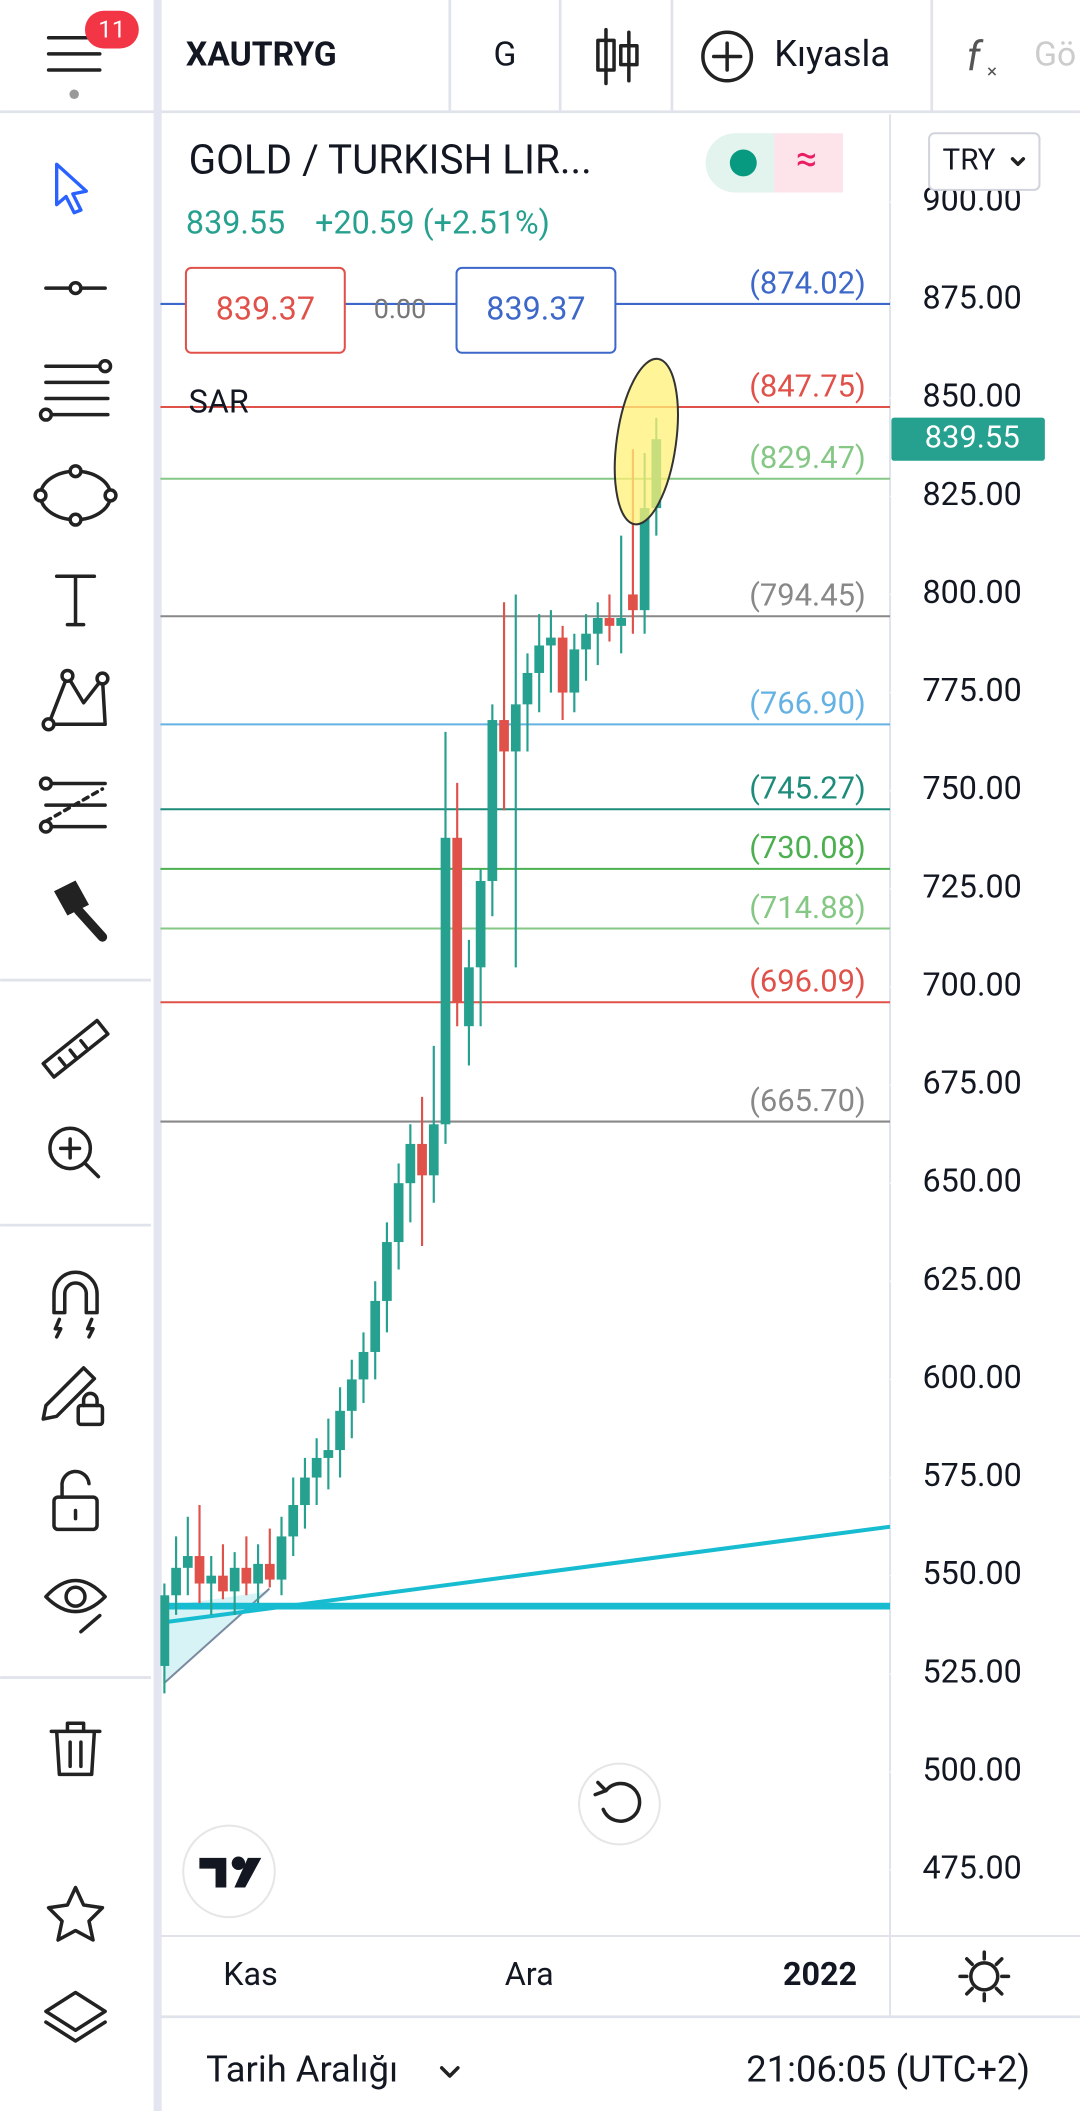 The height and width of the screenshot is (2111, 1080). I want to click on settings-button, so click(984, 1976).